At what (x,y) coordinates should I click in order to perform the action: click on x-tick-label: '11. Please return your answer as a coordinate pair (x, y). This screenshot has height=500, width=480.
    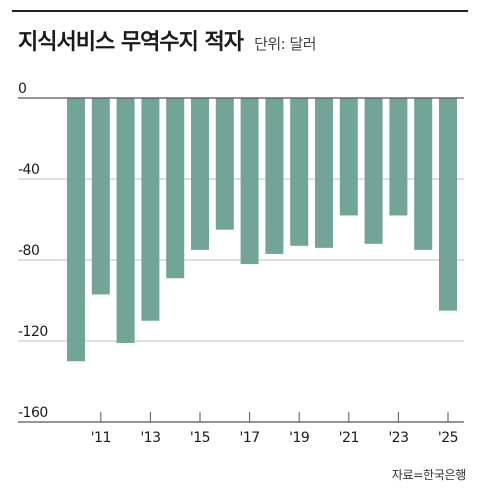
    Looking at the image, I should click on (101, 438).